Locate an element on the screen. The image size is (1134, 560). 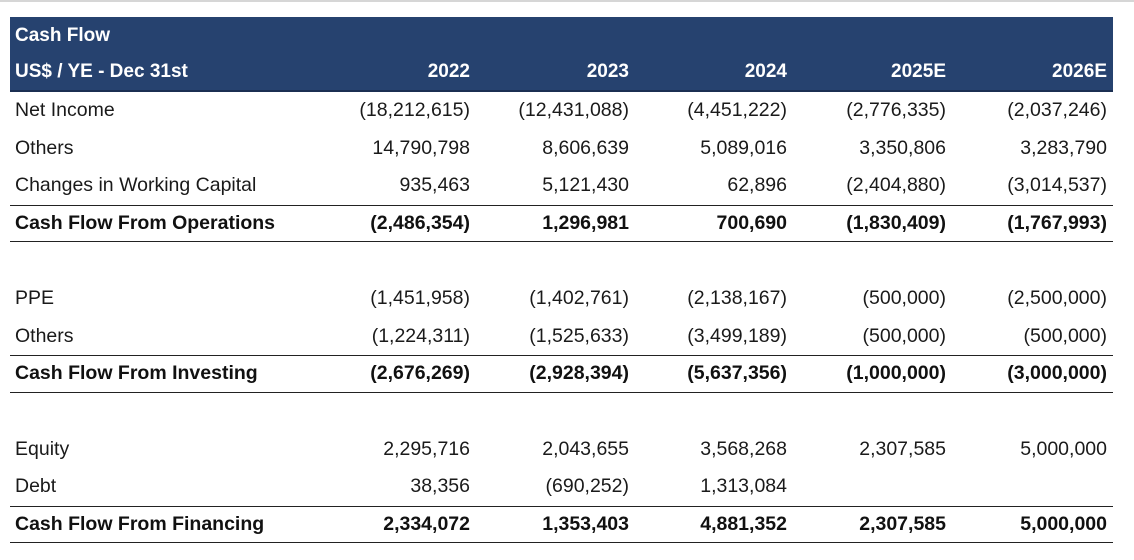
row-value: 62,896 is located at coordinates (757, 185).